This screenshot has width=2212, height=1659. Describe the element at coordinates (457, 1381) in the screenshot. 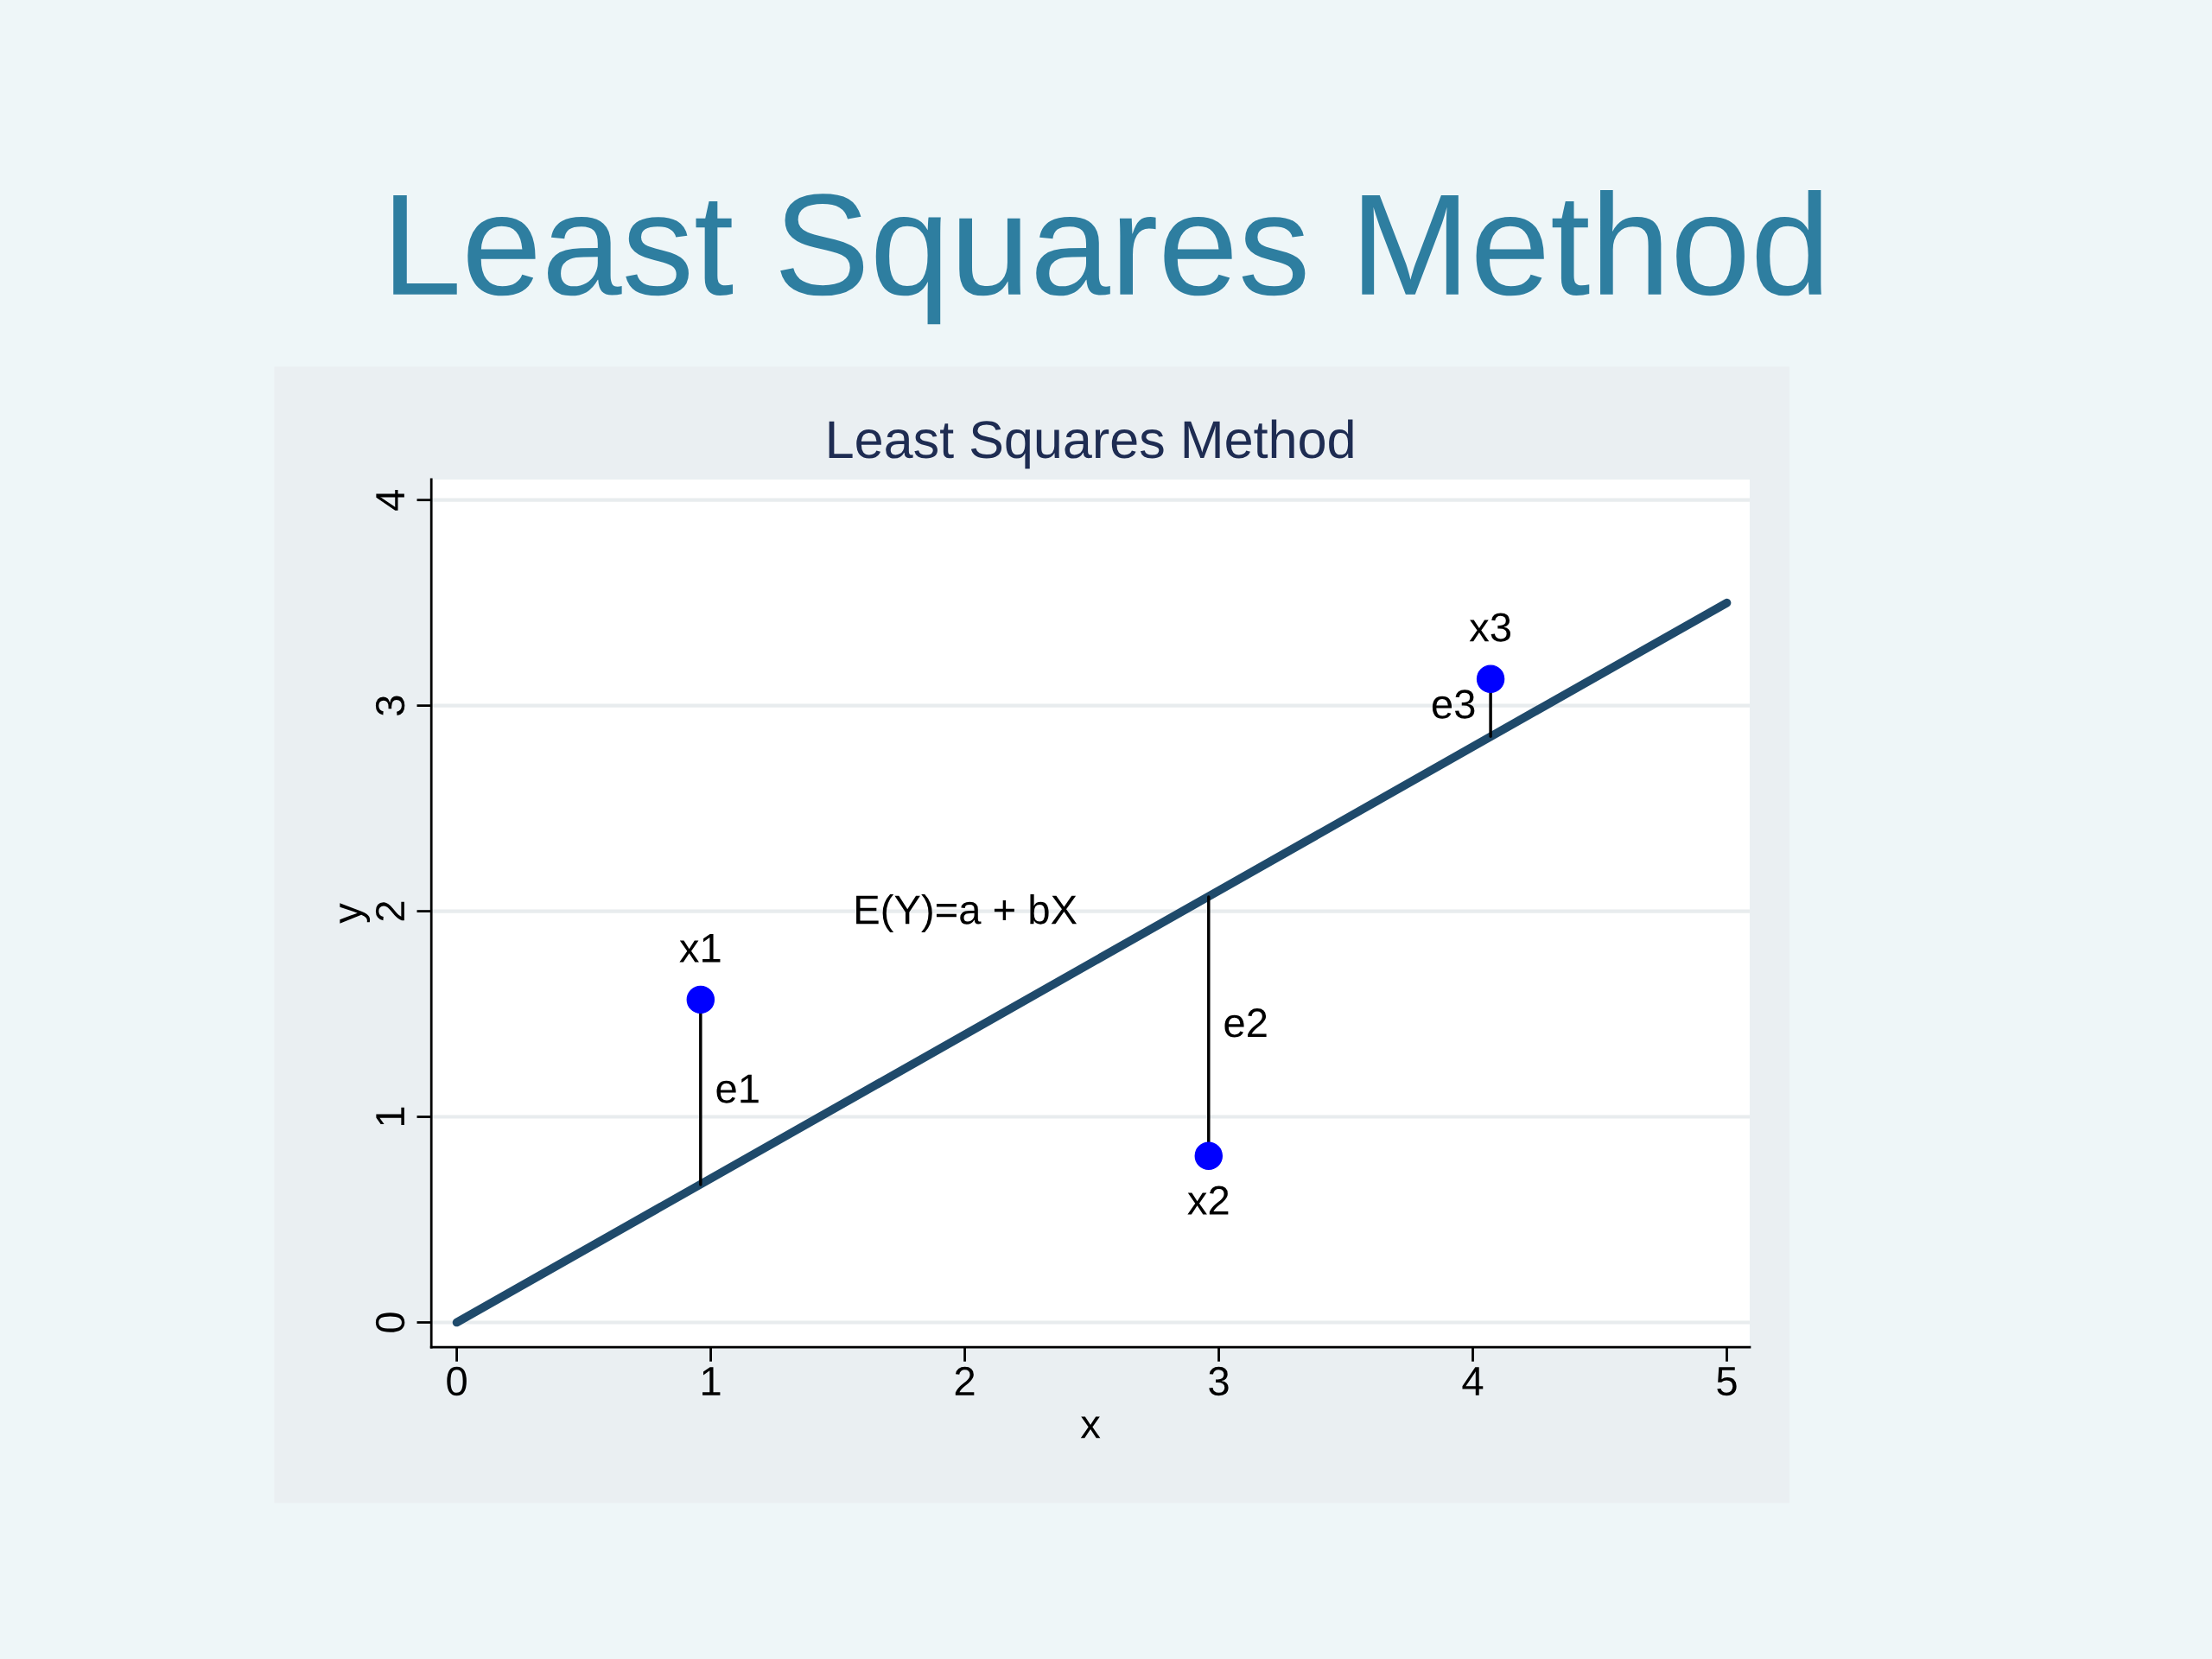

I see `x-tick-label: 0` at that location.